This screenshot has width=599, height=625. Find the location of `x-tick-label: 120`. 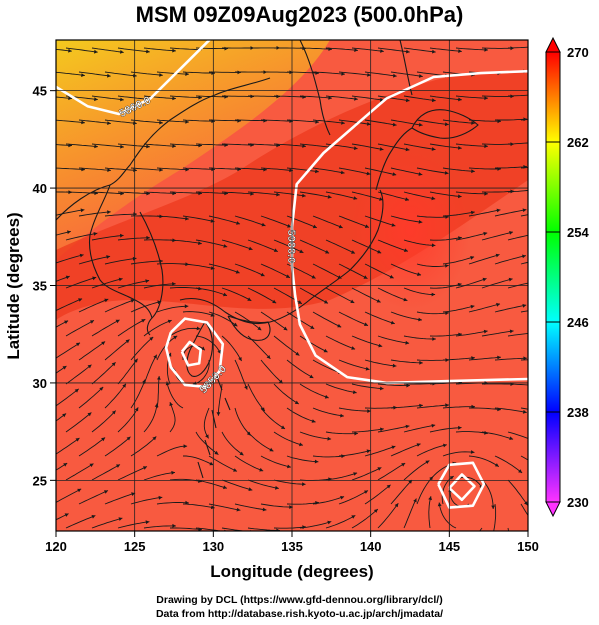

x-tick-label: 120 is located at coordinates (56, 546).